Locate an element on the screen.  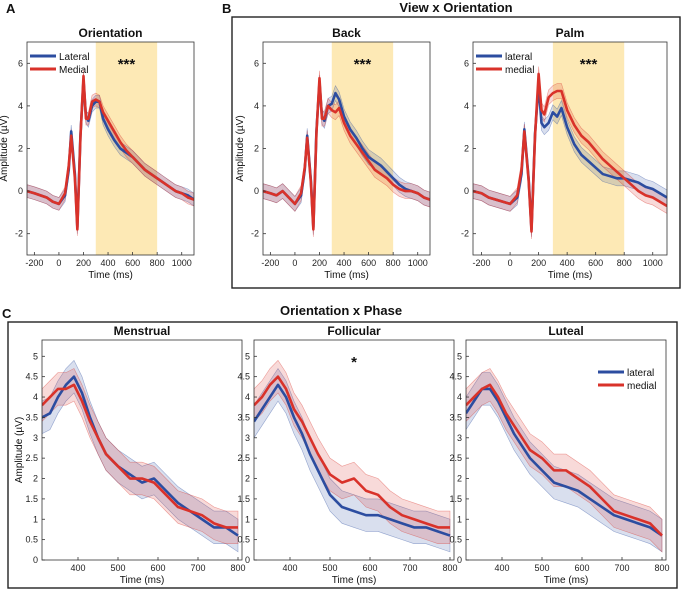
panel-title: Follicular is located at coordinates (354, 331).